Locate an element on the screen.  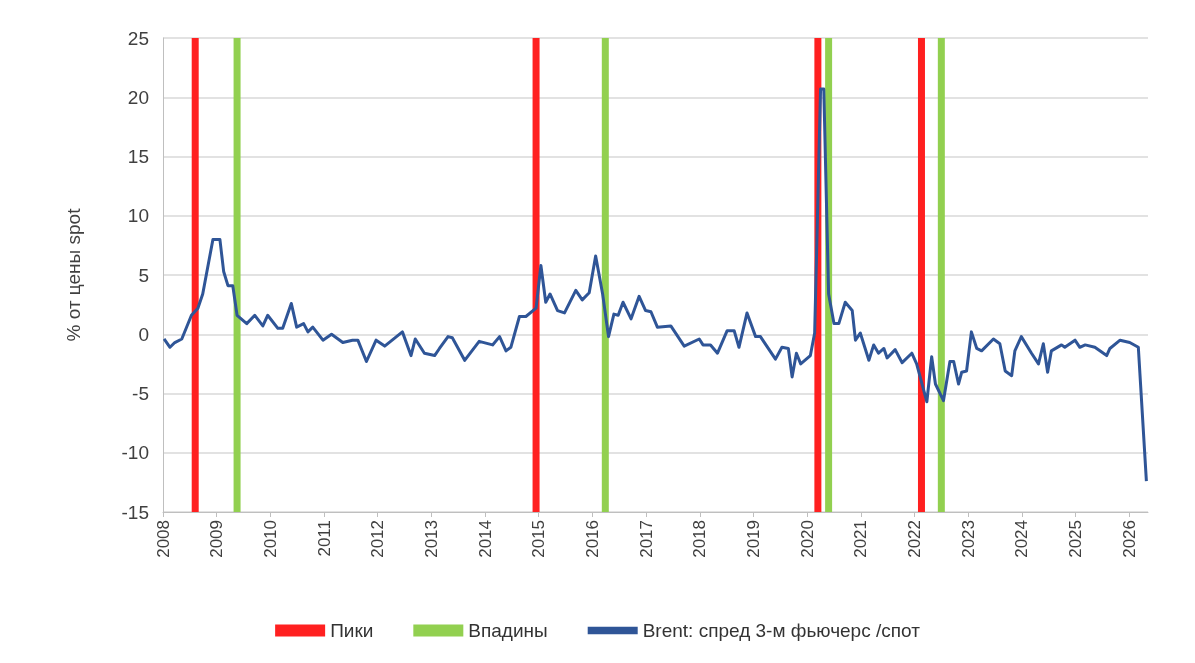
y-tick-label: 5 is located at coordinates (143, 275).